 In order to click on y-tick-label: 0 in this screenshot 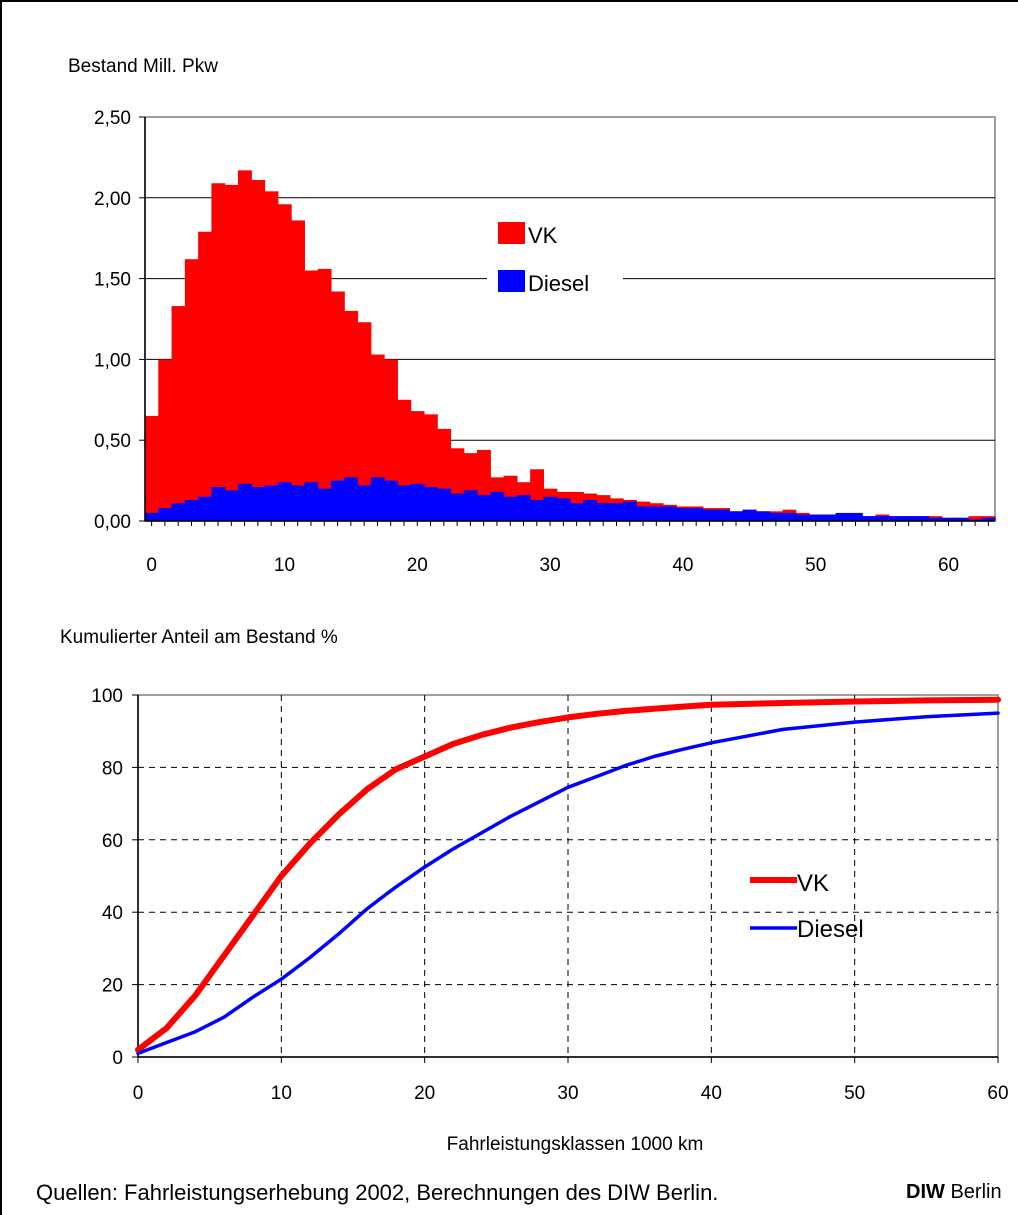, I will do `click(117, 1058)`.